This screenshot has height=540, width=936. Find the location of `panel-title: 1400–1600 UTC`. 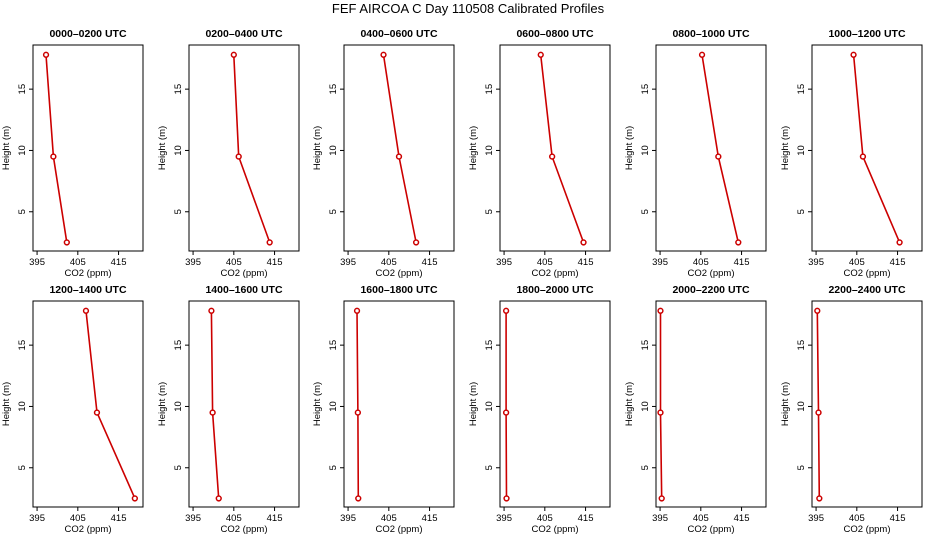

panel-title: 1400–1600 UTC is located at coordinates (243, 290).